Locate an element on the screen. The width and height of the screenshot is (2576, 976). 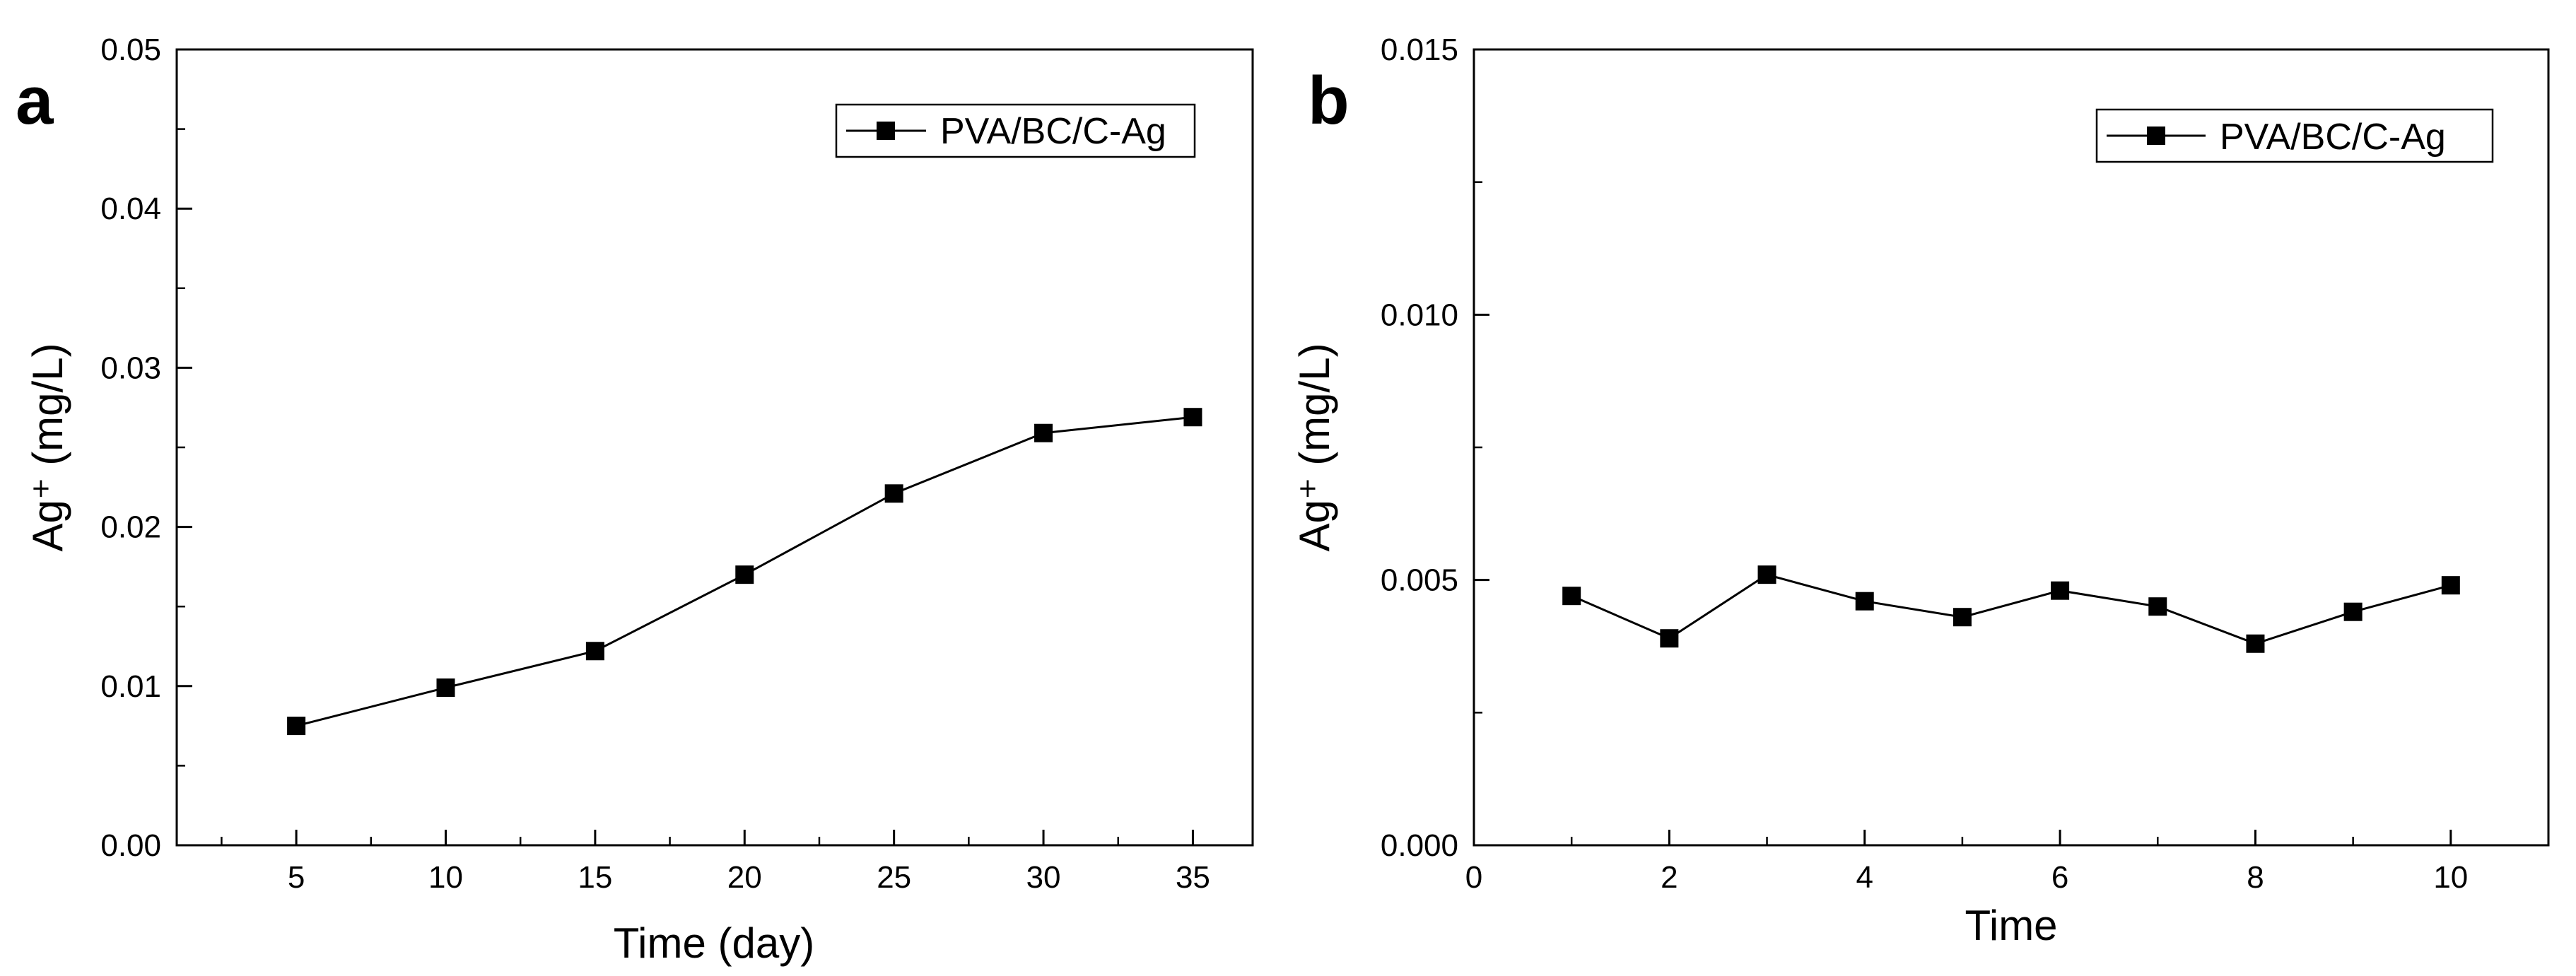
panel-b-x-tick-label: 10 is located at coordinates (2450, 877).